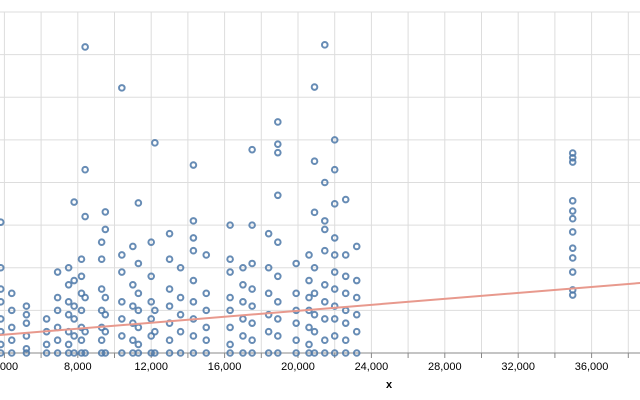 This screenshot has height=400, width=640. What do you see at coordinates (372, 367) in the screenshot?
I see `x-tick-label: 24,000` at bounding box center [372, 367].